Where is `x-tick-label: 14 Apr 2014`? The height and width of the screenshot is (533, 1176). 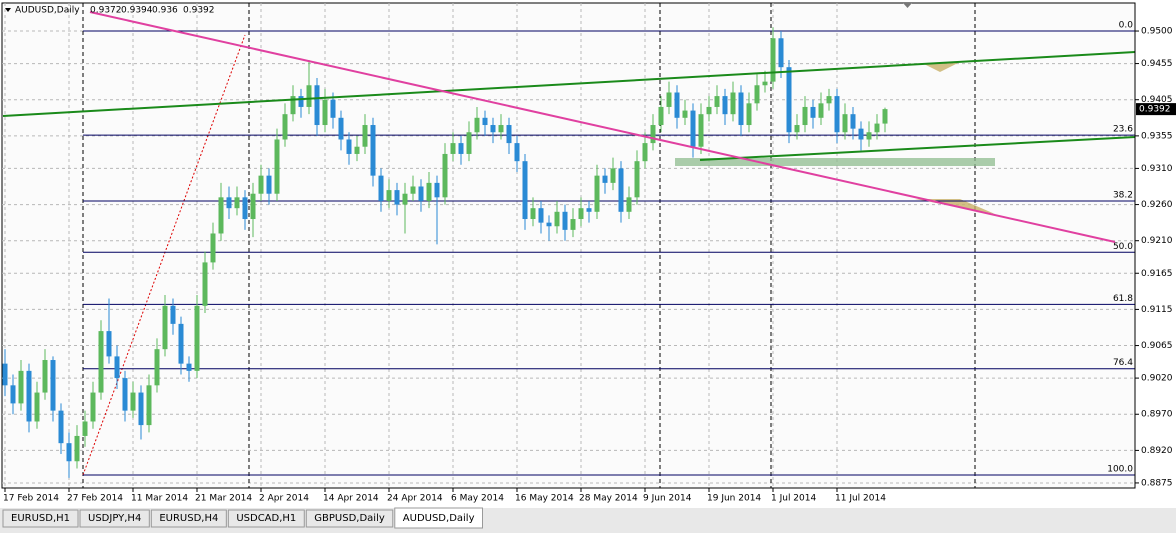 x-tick-label: 14 Apr 2014 is located at coordinates (351, 499).